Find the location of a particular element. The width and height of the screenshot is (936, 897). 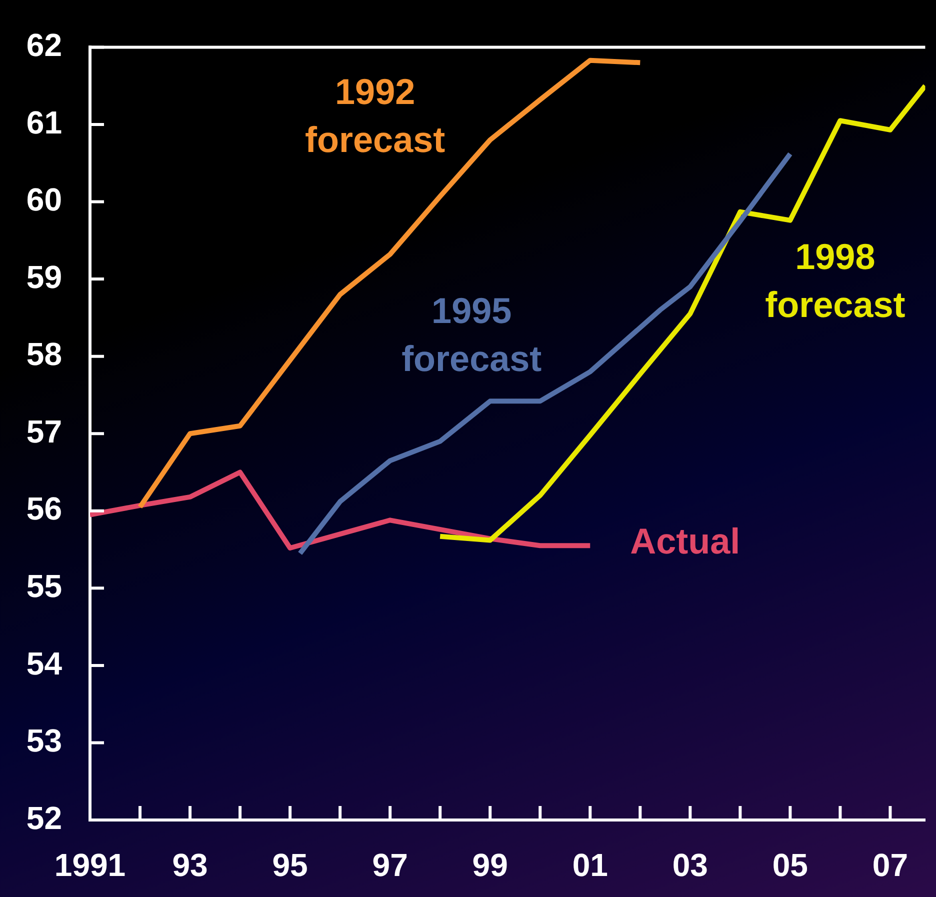

series-label: 1992 forecast is located at coordinates (375, 115).